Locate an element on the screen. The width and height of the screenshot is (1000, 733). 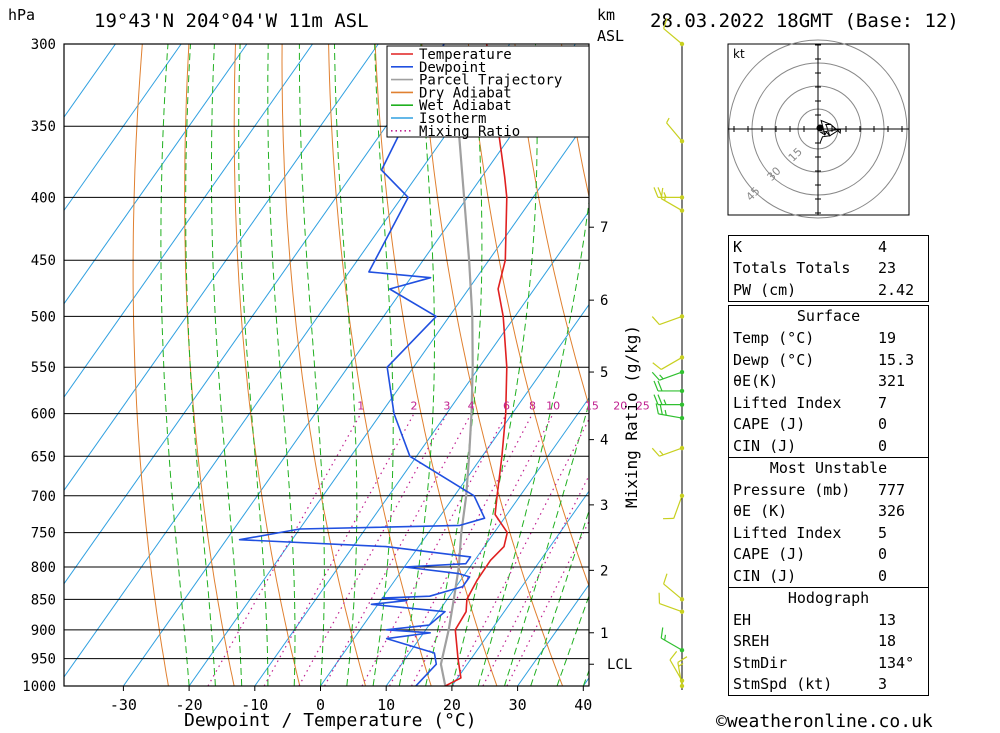
x-tick-label: 0 is located at coordinates (320, 705).